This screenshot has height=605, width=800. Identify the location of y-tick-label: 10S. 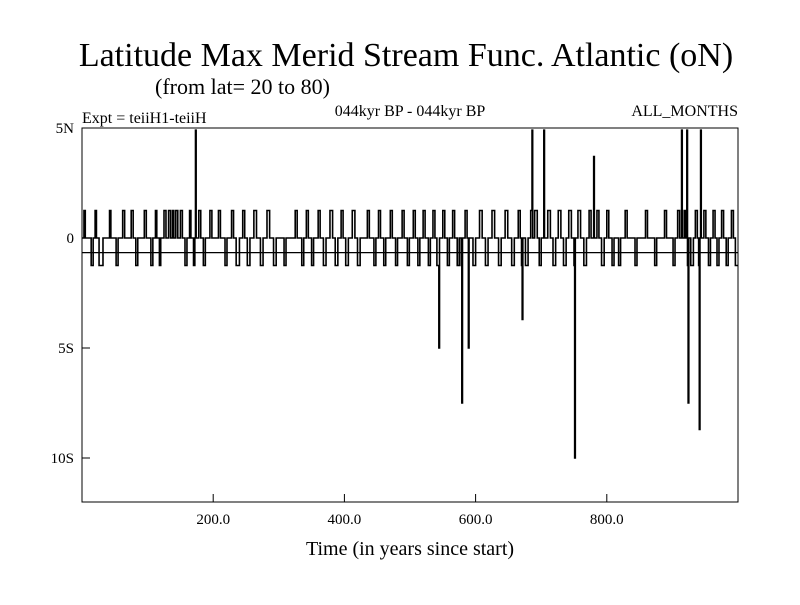
(62, 459).